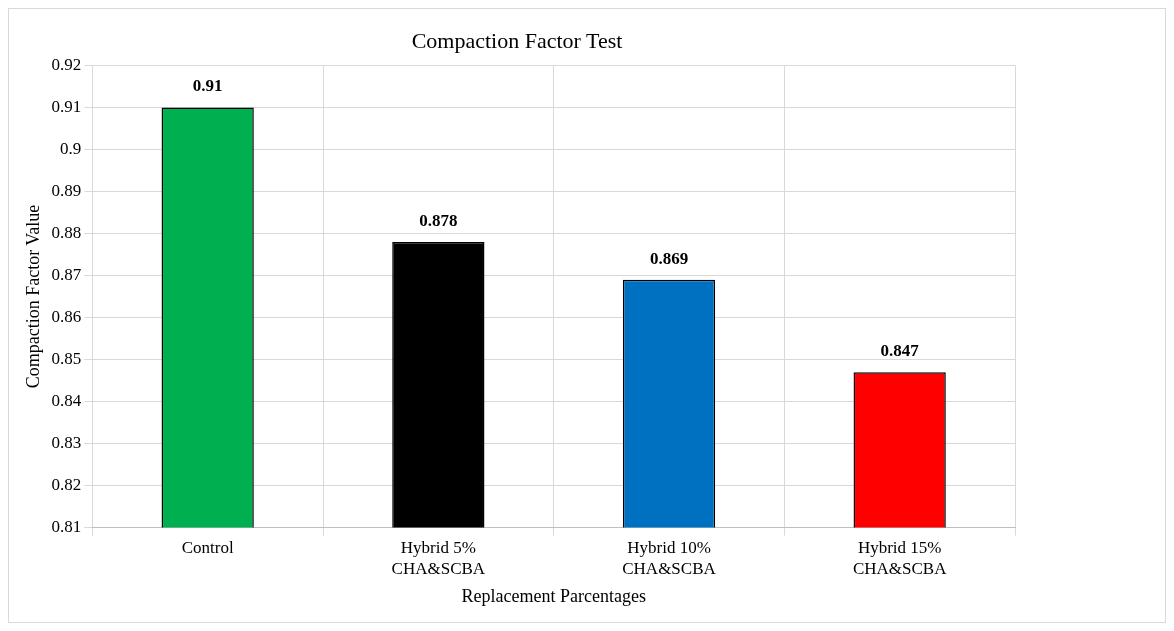  I want to click on y-tick-label: 0.9, so click(71, 148).